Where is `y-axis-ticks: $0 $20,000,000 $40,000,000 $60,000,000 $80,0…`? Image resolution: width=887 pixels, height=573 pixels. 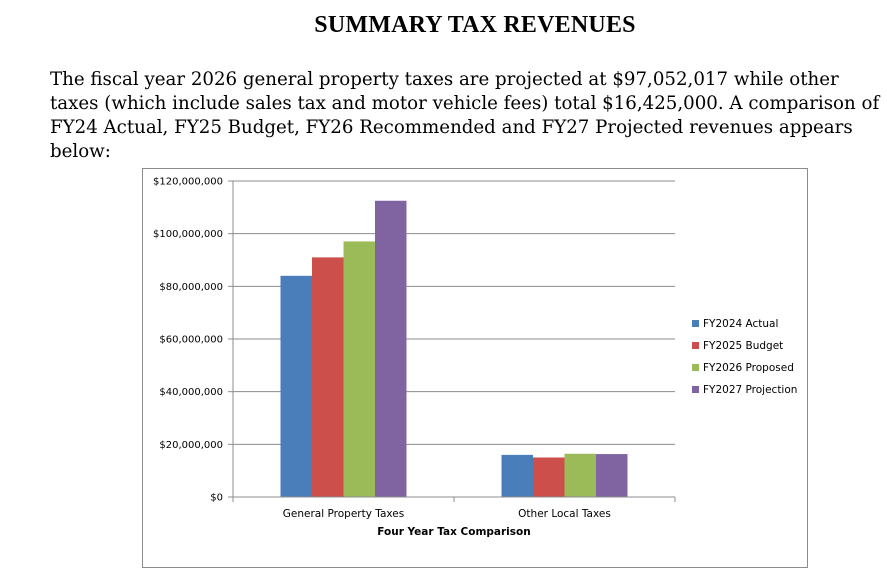 y-axis-ticks: $0 $20,000,000 $40,000,000 $60,000,000 $80,0… is located at coordinates (193, 340).